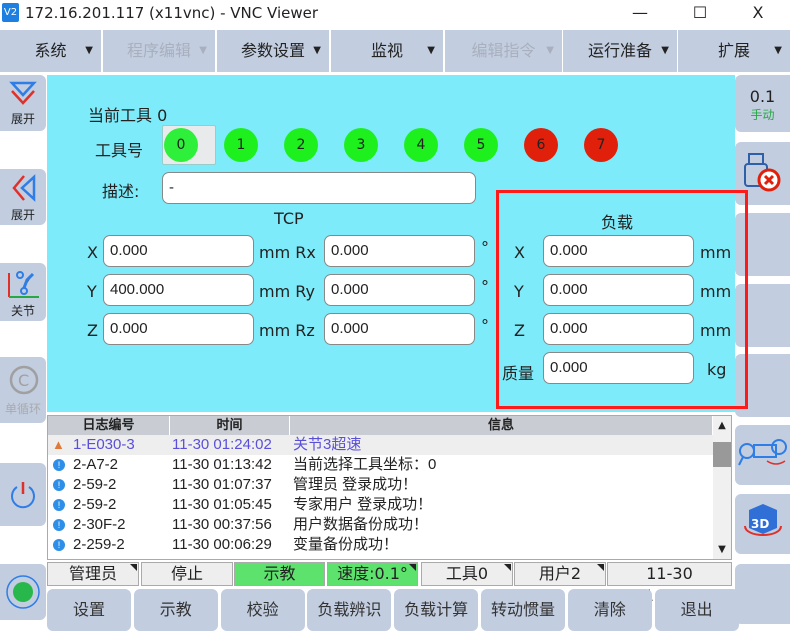 This screenshot has width=790, height=635. What do you see at coordinates (722, 487) in the screenshot?
I see `log-scrollbar: ▲ ▼` at bounding box center [722, 487].